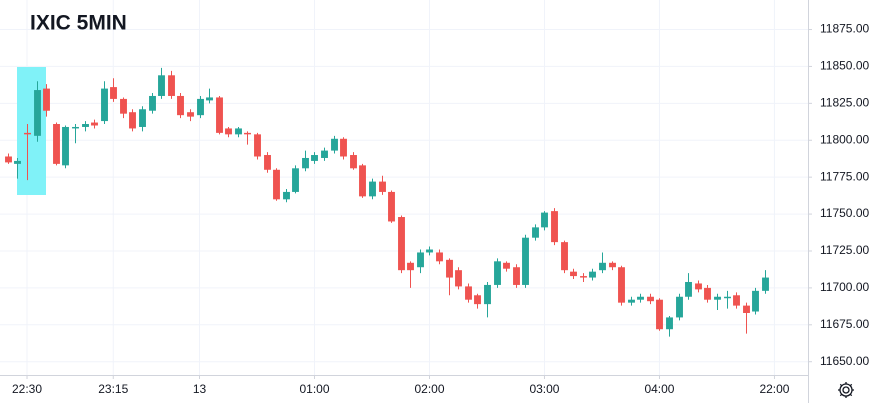 The image size is (879, 403). Describe the element at coordinates (314, 389) in the screenshot. I see `x-tick-label: 01:00` at that location.